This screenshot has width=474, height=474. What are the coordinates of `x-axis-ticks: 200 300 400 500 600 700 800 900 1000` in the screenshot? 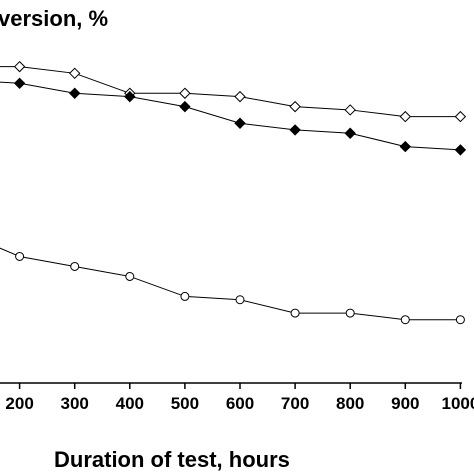 It's located at (239, 398).